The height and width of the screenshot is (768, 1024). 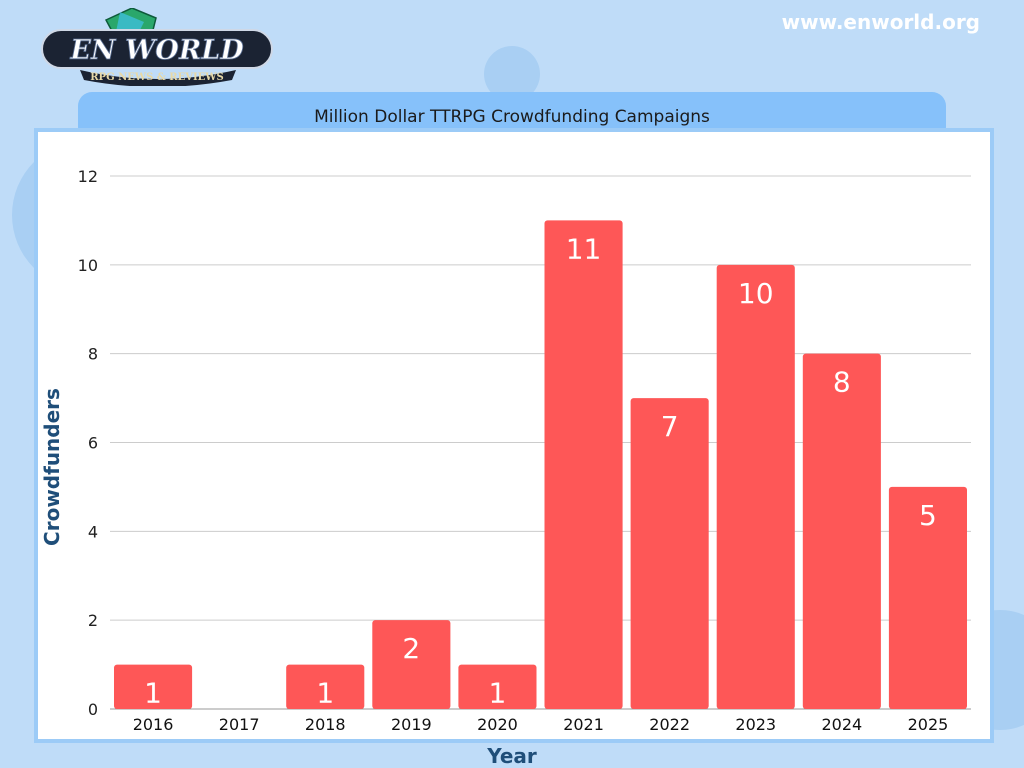 What do you see at coordinates (156, 50) in the screenshot?
I see `logo-wordmark: EN WORLD` at bounding box center [156, 50].